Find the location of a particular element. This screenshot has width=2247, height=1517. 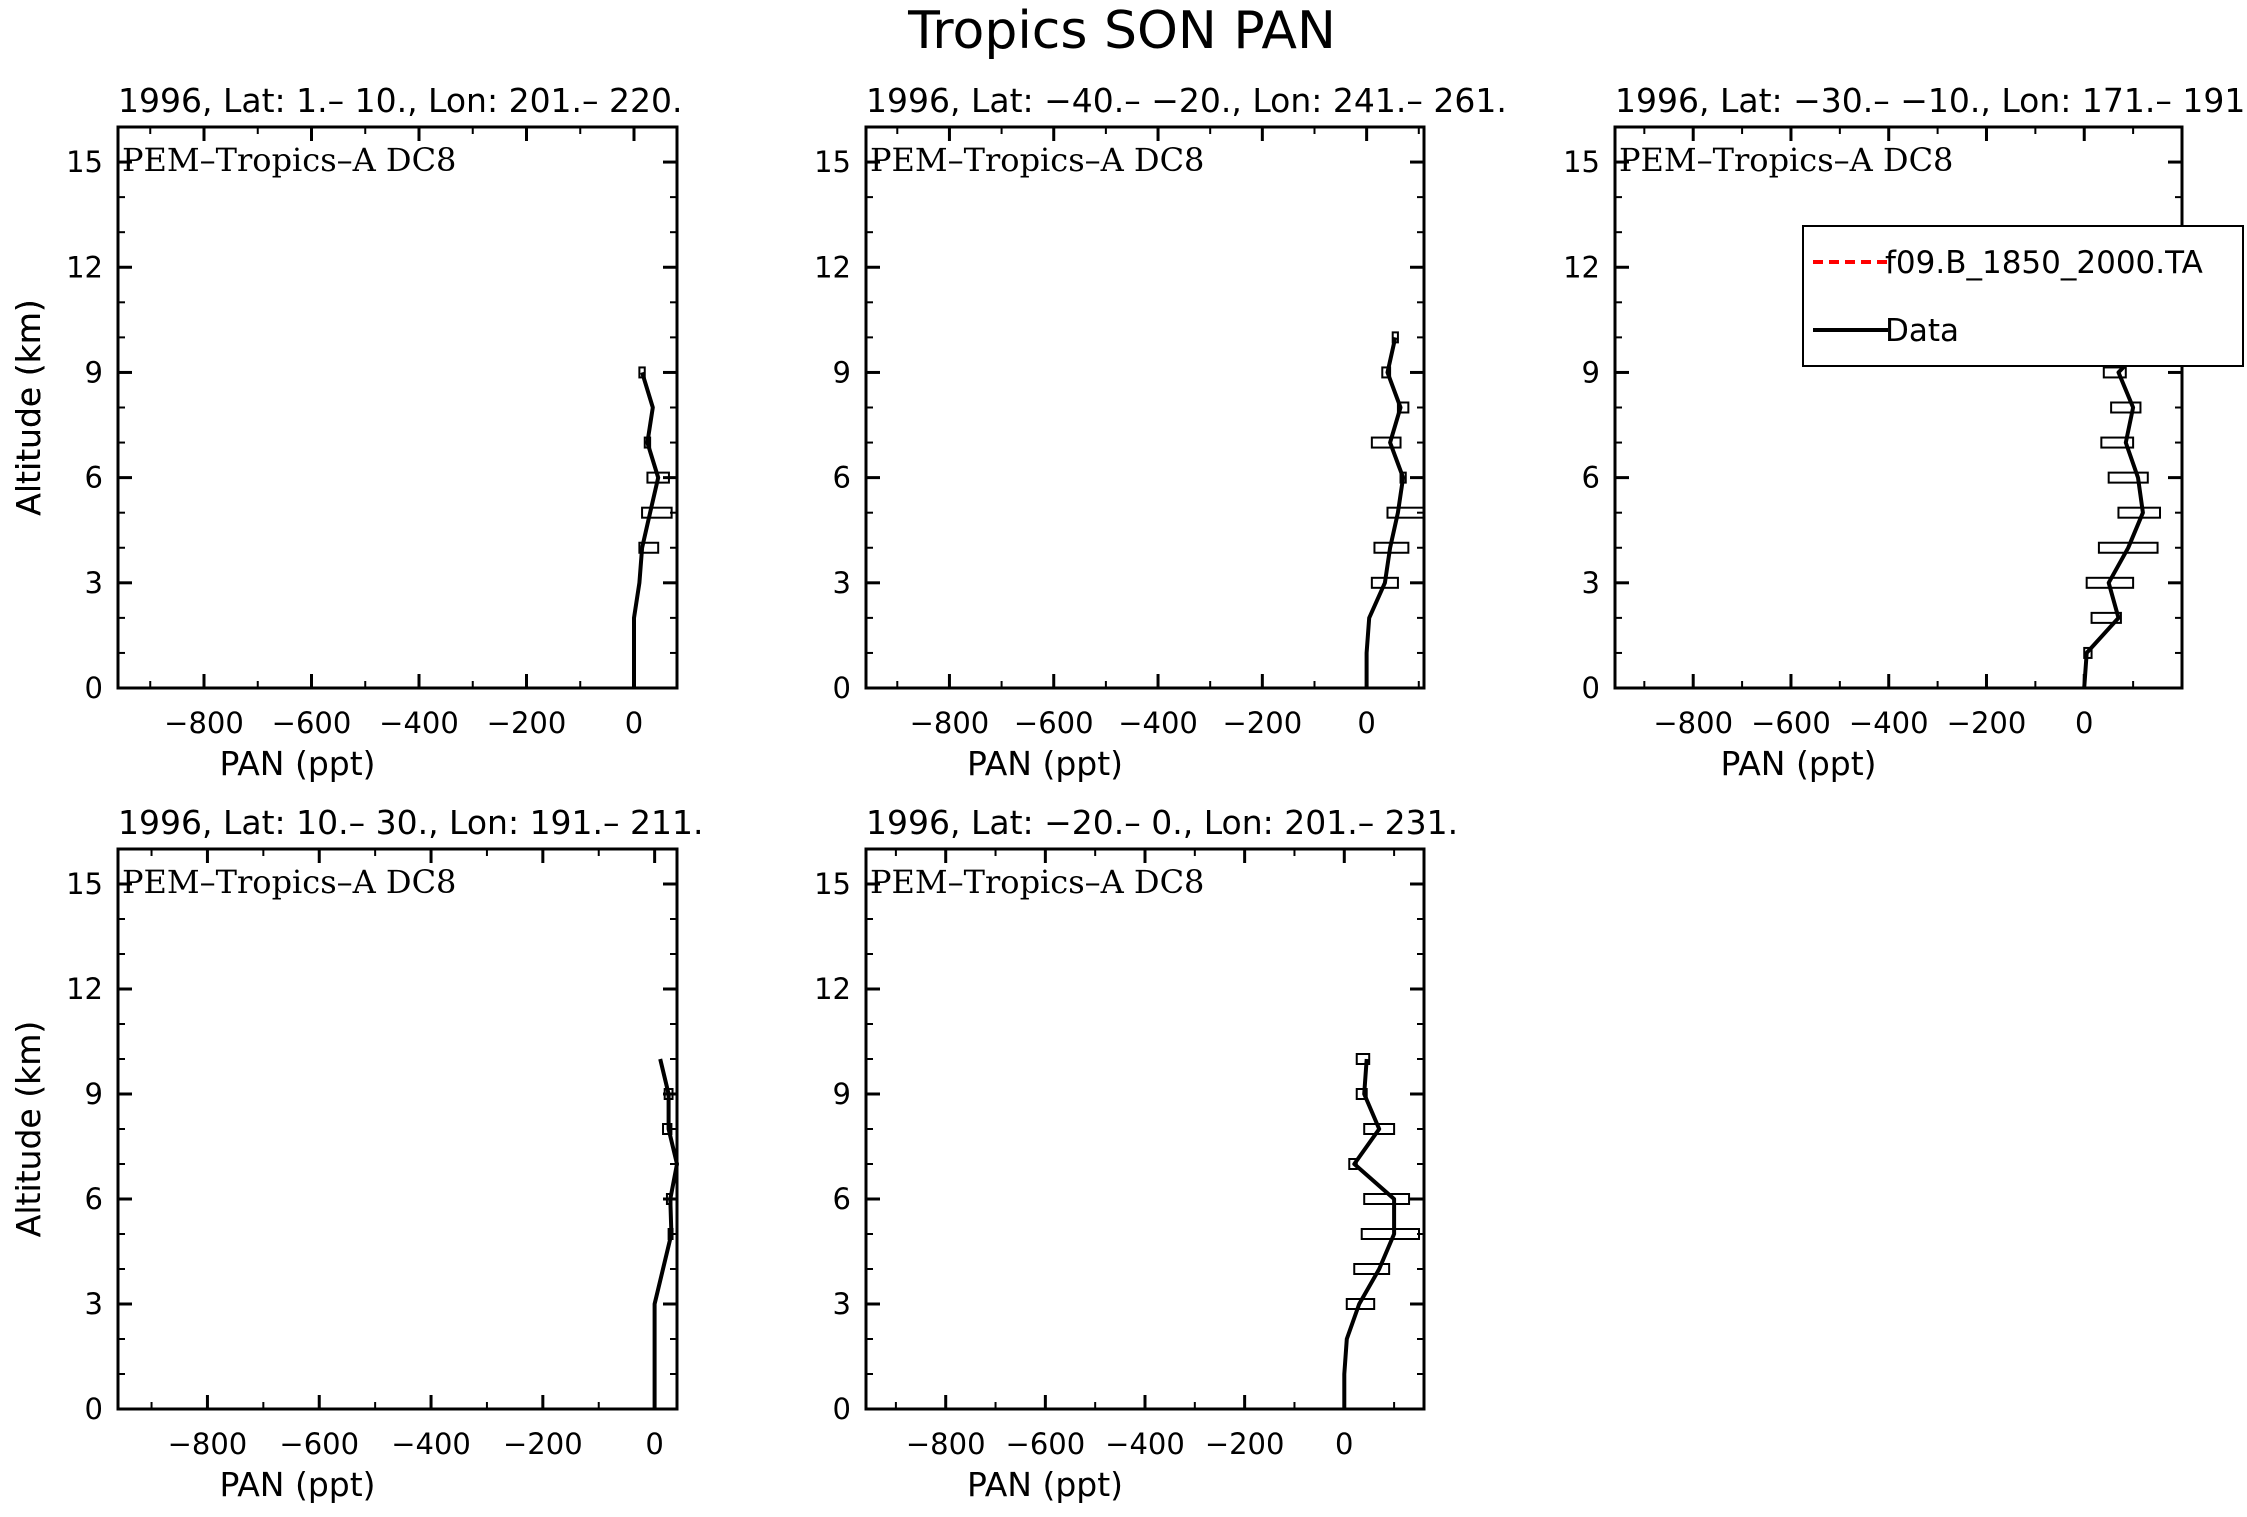

panel-subtitle: 1996, Lat: −20.– 0., Lon: 201.– 231. is located at coordinates (1162, 822).